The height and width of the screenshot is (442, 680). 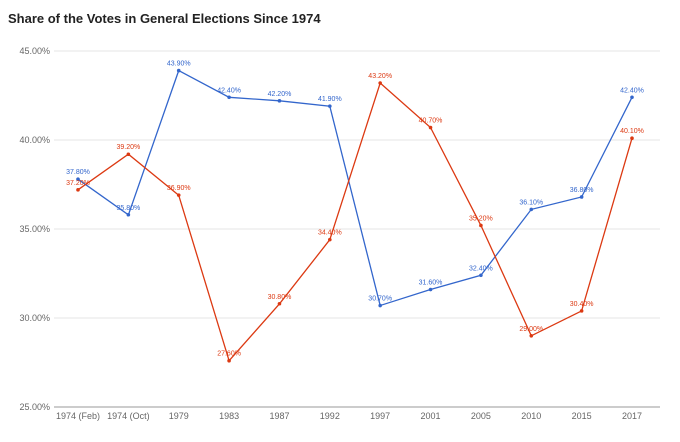 What do you see at coordinates (280, 297) in the screenshot?
I see `data-label: 30.80%` at bounding box center [280, 297].